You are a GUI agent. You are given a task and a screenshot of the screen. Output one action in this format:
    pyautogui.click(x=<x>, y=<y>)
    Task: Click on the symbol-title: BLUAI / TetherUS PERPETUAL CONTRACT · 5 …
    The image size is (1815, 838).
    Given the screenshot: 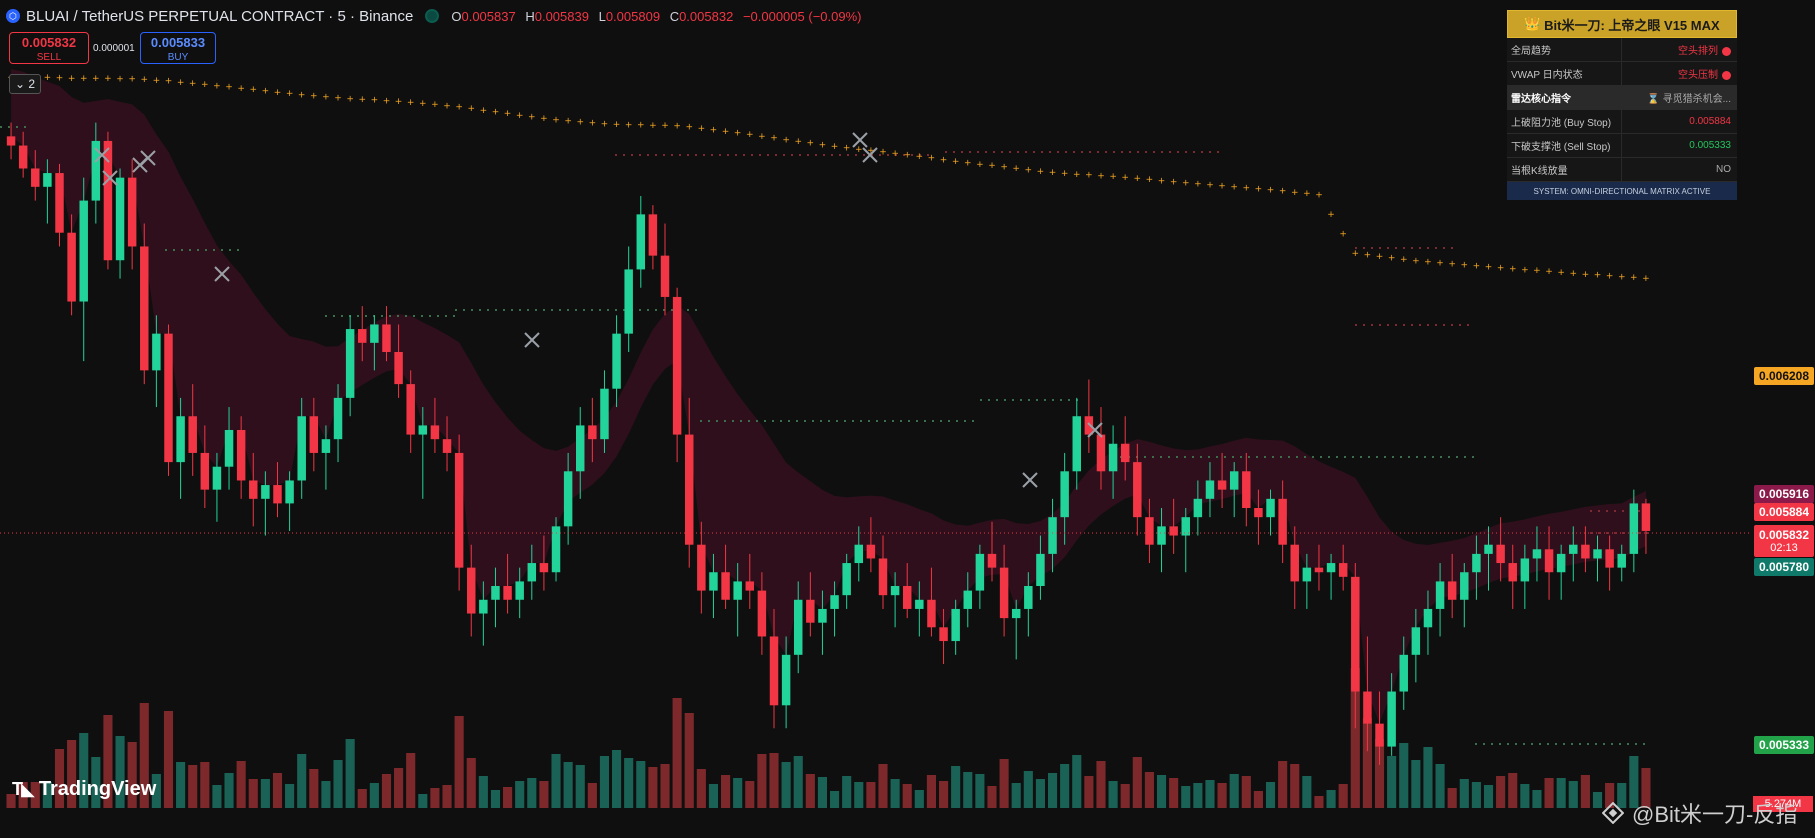 What is the action you would take?
    pyautogui.click(x=220, y=16)
    